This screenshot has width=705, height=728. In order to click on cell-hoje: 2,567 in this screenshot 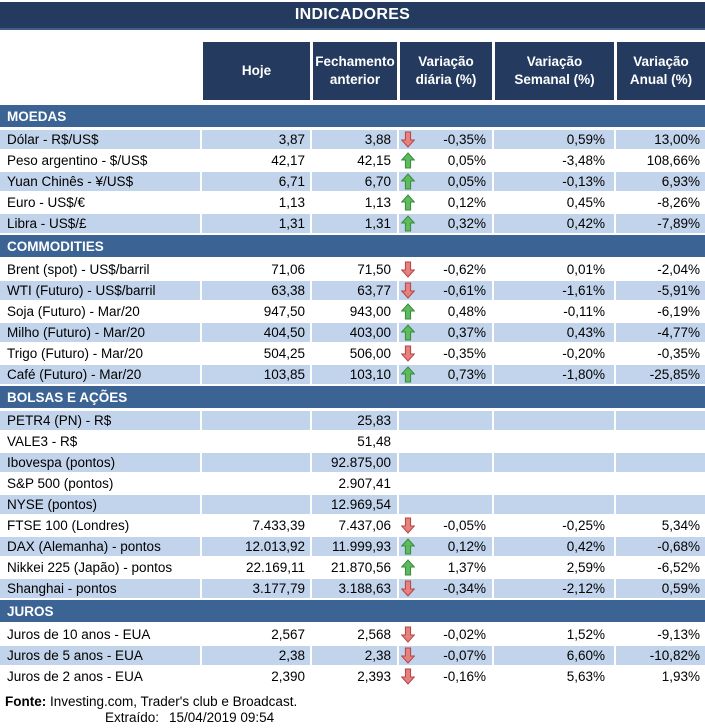, I will do `click(255, 634)`.